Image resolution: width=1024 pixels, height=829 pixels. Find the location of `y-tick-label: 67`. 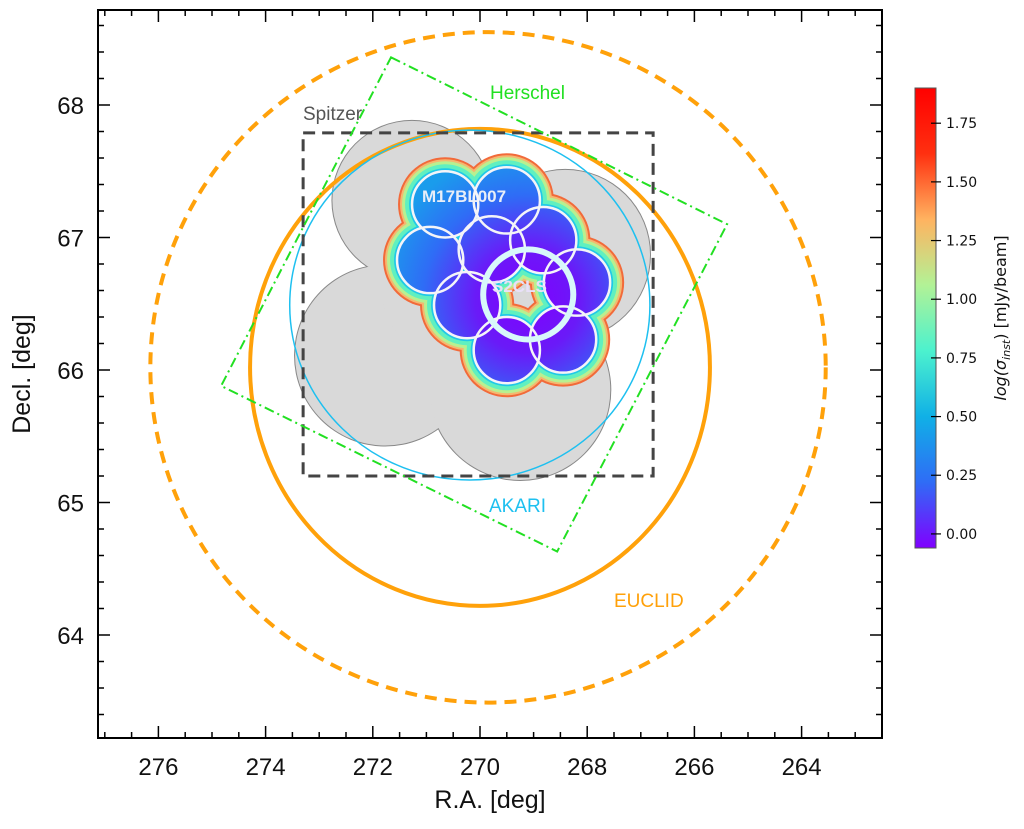

y-tick-label: 67 is located at coordinates (70, 239).